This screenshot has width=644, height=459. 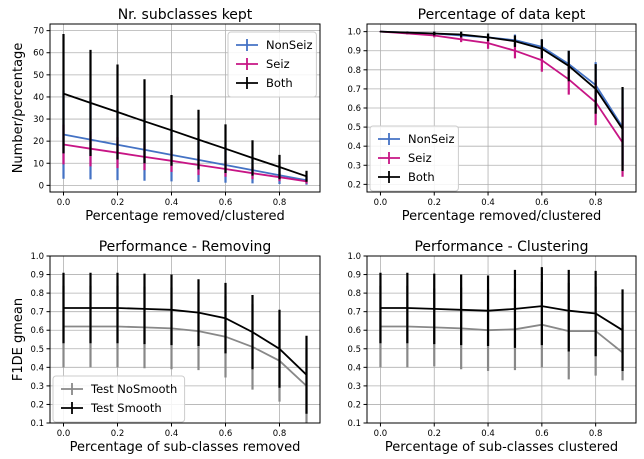 I want to click on legend-label: Both, so click(x=279, y=83).